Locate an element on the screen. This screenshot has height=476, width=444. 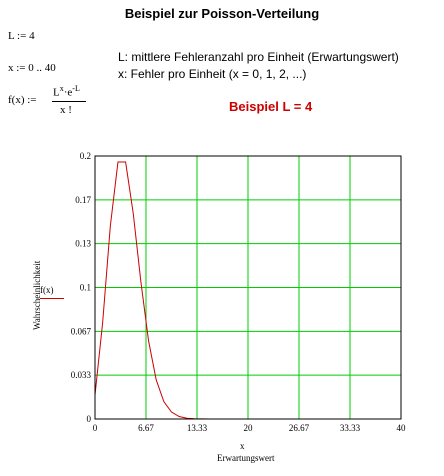
definition-x-range: x := 0 .. 40 is located at coordinates (32, 68).